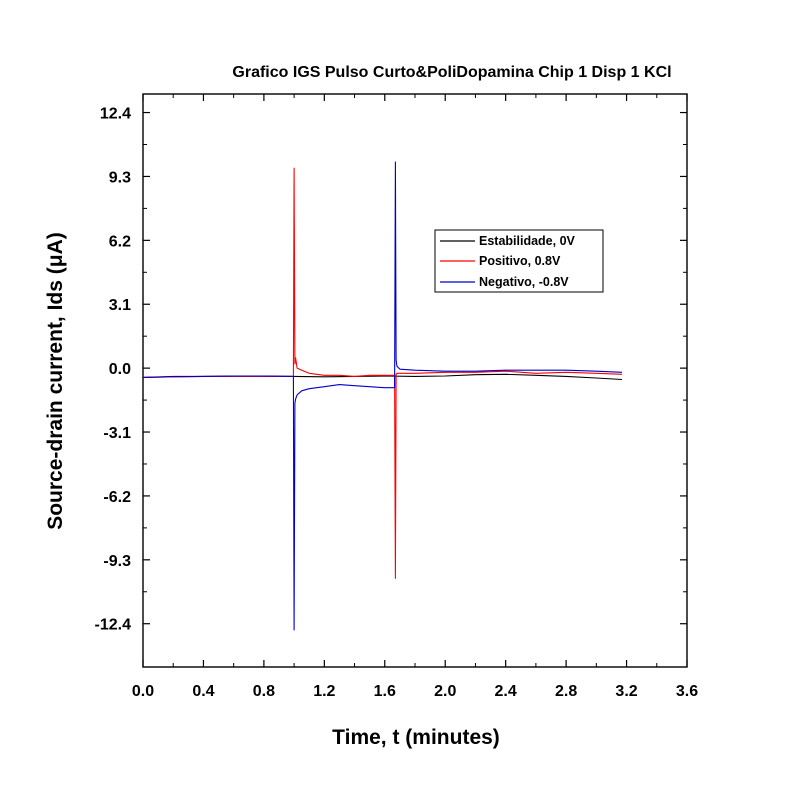 The height and width of the screenshot is (800, 800). I want to click on y-tick-label: 9.3, so click(120, 177).